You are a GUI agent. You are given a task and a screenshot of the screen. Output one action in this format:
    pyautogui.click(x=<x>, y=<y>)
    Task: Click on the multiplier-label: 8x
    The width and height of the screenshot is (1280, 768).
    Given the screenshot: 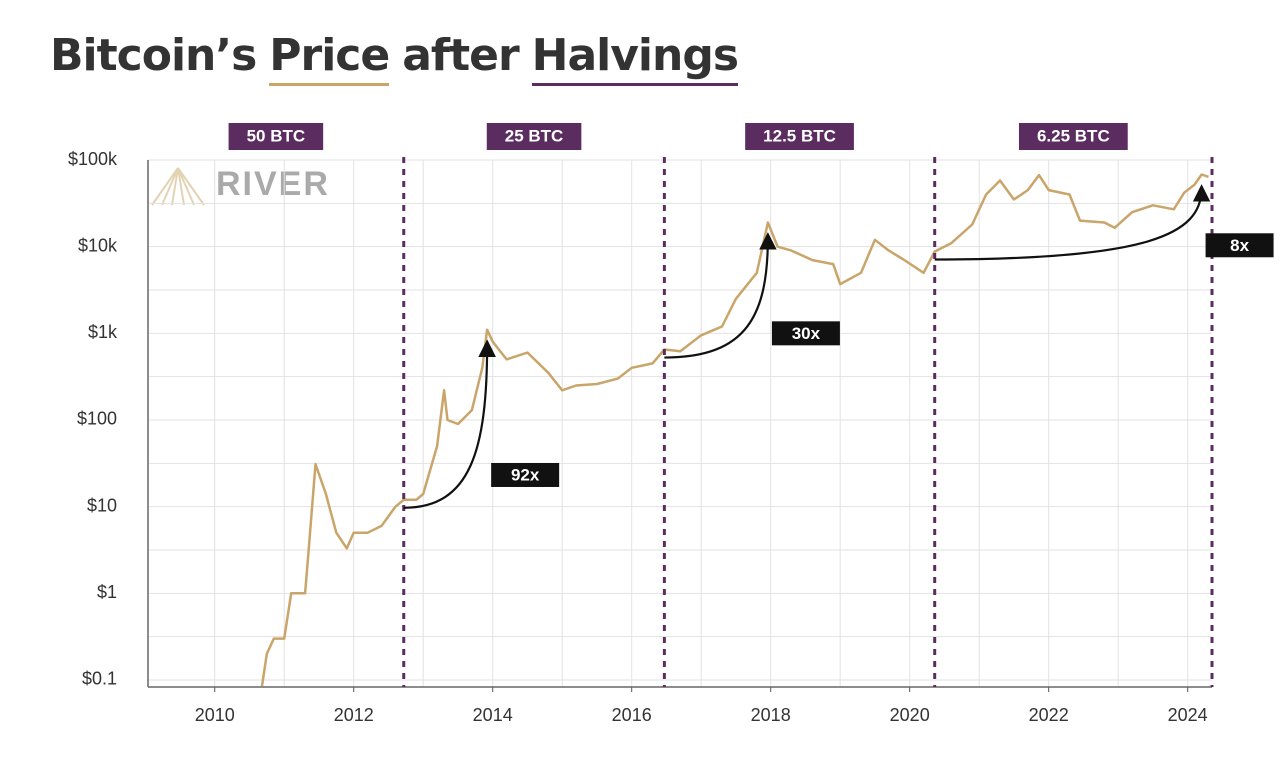 What is the action you would take?
    pyautogui.click(x=1239, y=245)
    